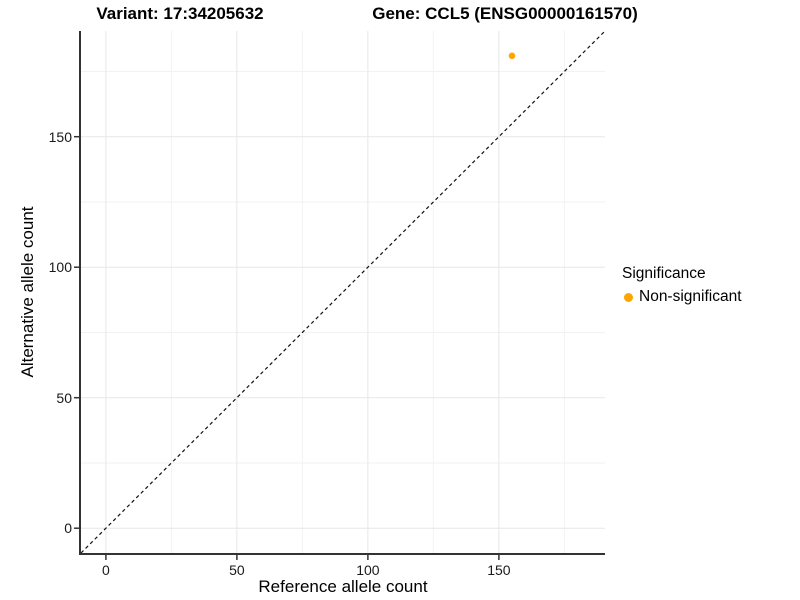  Describe the element at coordinates (105, 570) in the screenshot. I see `x-tick-label: 0` at that location.